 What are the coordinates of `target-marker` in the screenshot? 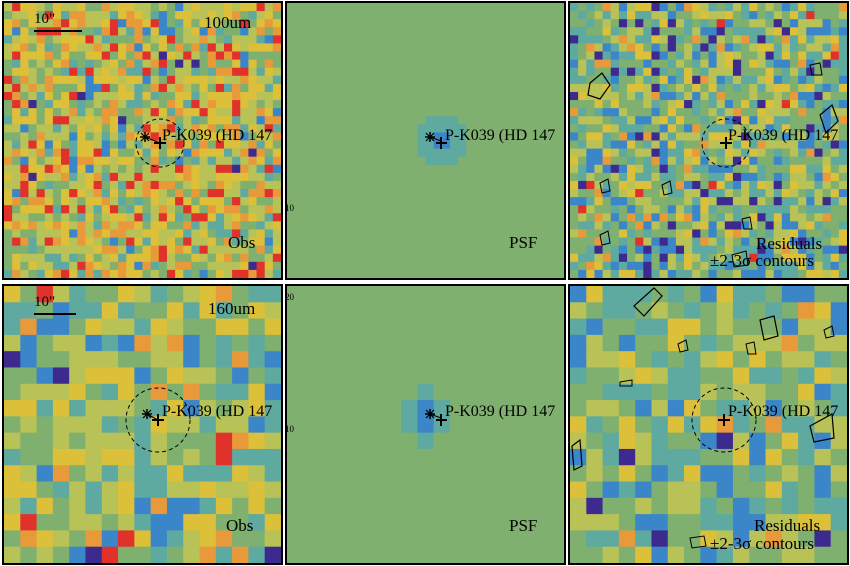 It's located at (436, 417).